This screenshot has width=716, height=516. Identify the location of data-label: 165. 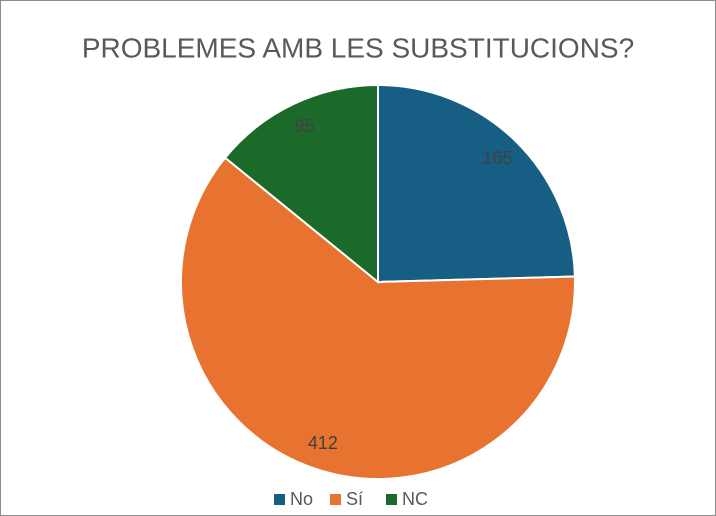
(497, 158).